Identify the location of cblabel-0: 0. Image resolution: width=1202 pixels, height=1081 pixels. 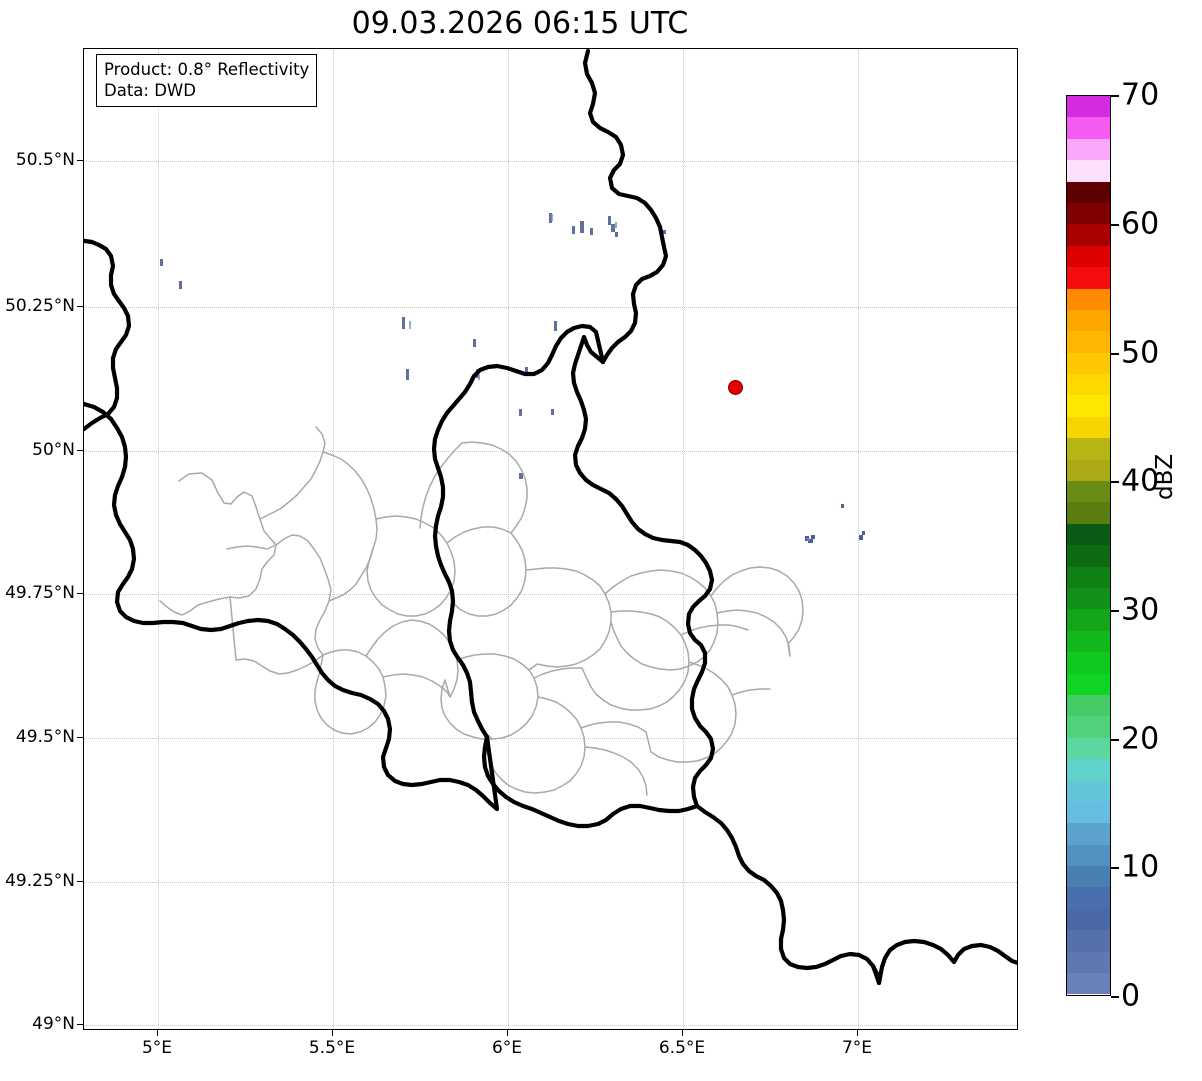
(1131, 996).